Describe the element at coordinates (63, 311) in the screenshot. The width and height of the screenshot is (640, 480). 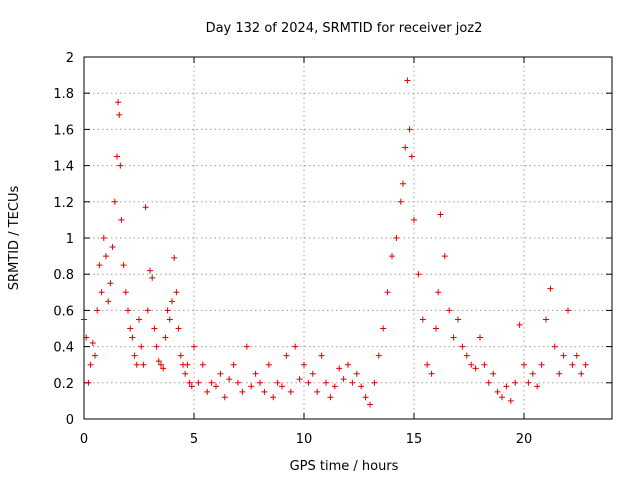
I see `y-tick-label: 0.6` at that location.